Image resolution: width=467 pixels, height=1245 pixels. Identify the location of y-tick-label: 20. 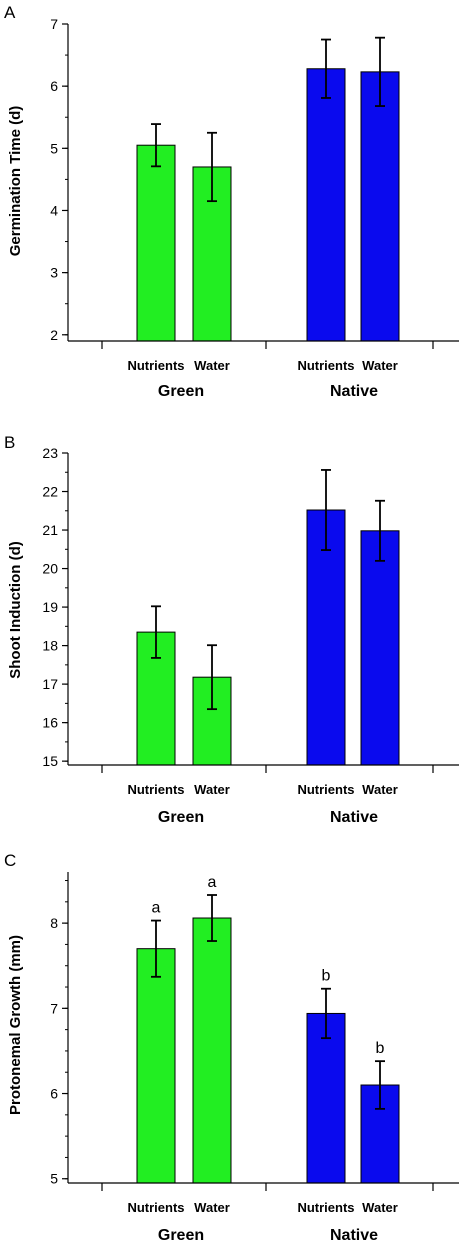
(50, 569).